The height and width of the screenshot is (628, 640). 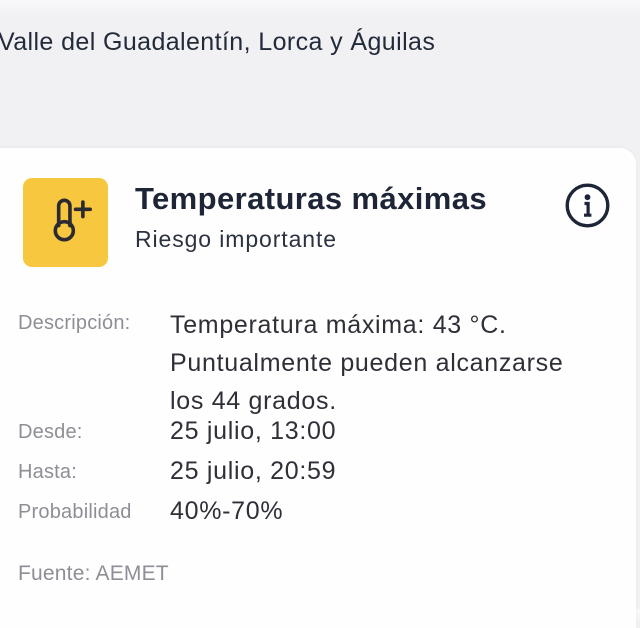 I want to click on probability-value: 40%-70%, so click(x=227, y=511).